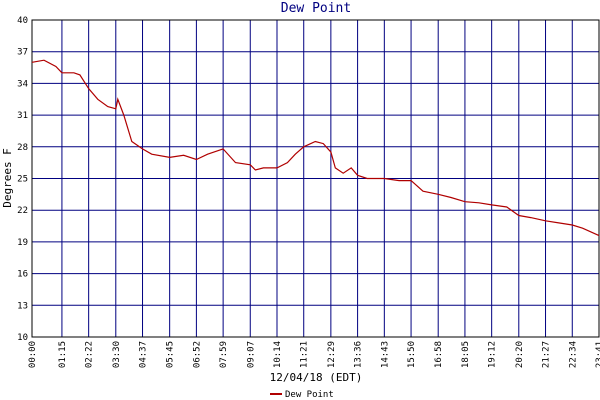  What do you see at coordinates (33, 354) in the screenshot?
I see `x-tick-label: 00:00` at bounding box center [33, 354].